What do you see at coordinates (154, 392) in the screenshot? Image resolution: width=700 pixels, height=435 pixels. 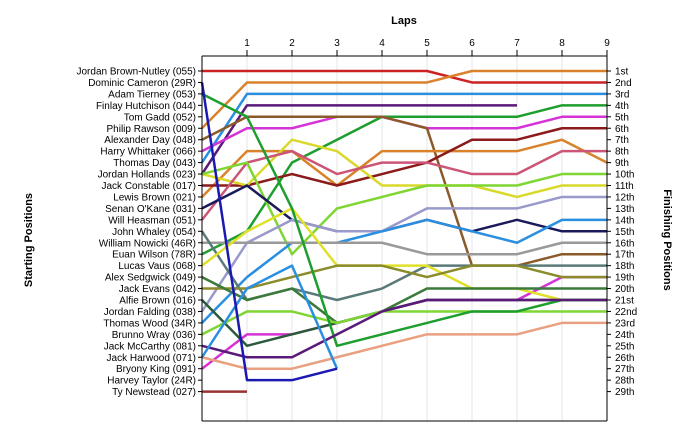 I see `start-position-label: Ty Newstead (027)` at bounding box center [154, 392].